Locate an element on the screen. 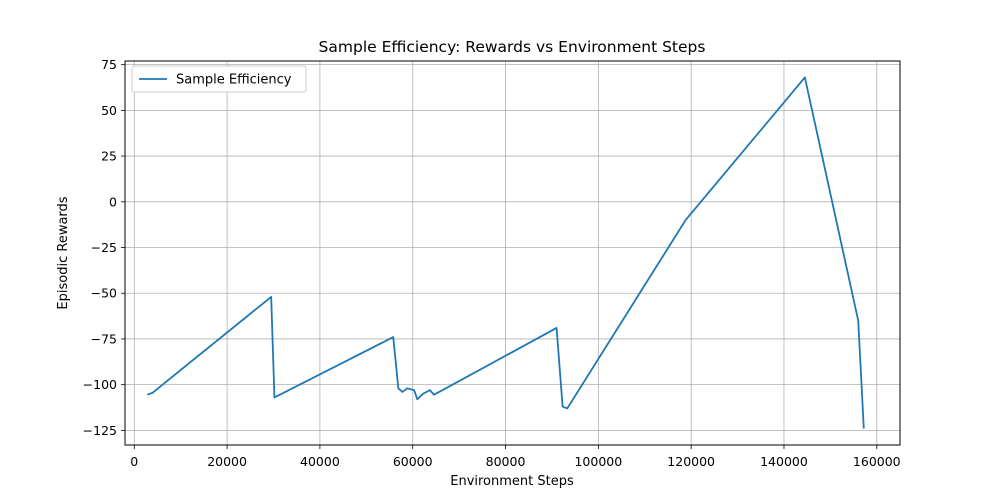 This screenshot has height=500, width=1000. y-tick-label: −75 is located at coordinates (104, 338).